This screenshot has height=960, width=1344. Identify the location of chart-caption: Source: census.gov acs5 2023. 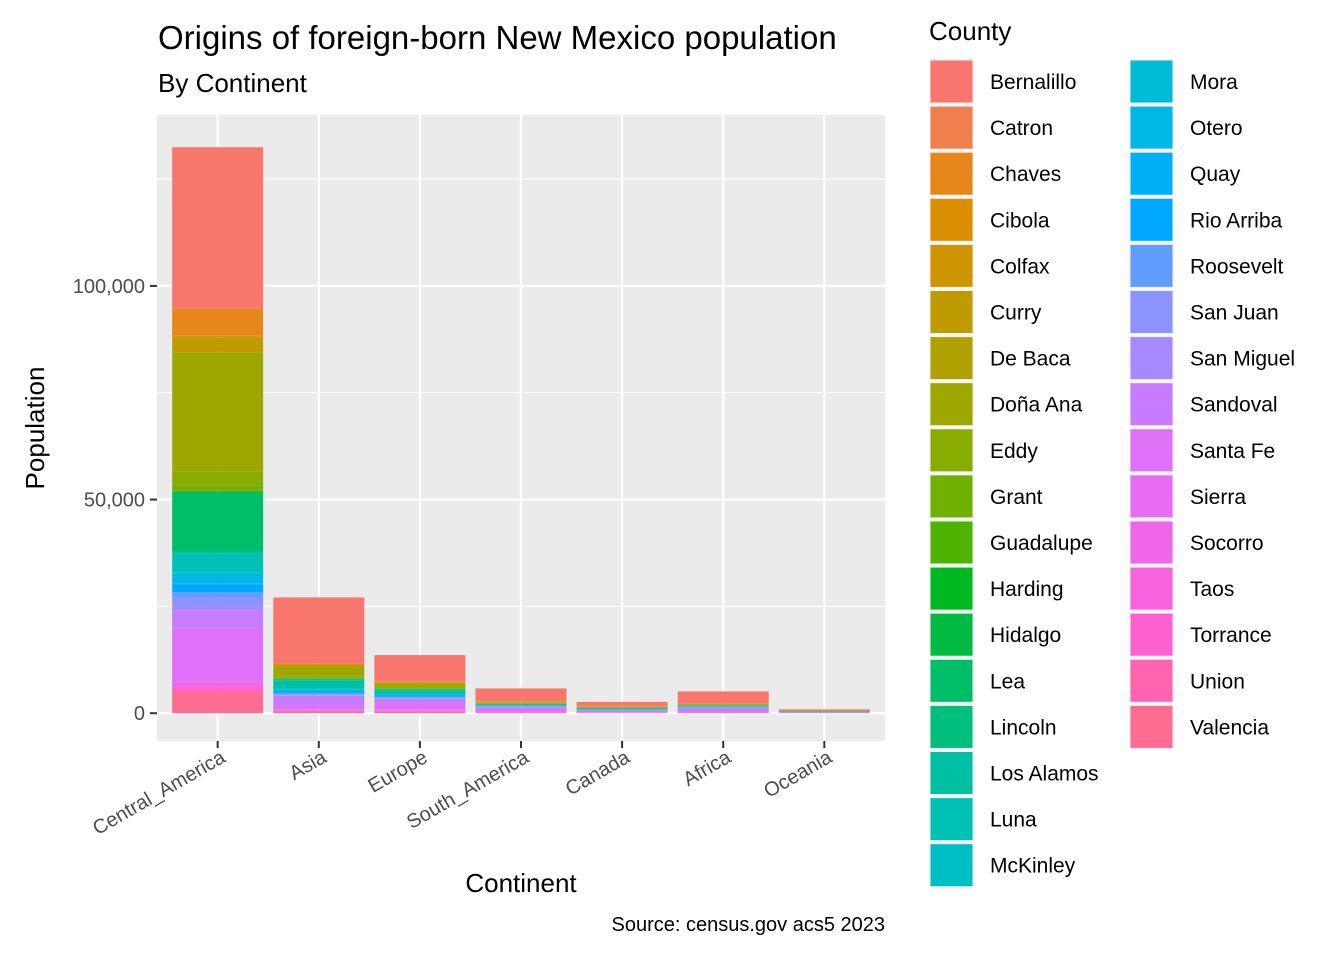
(748, 925).